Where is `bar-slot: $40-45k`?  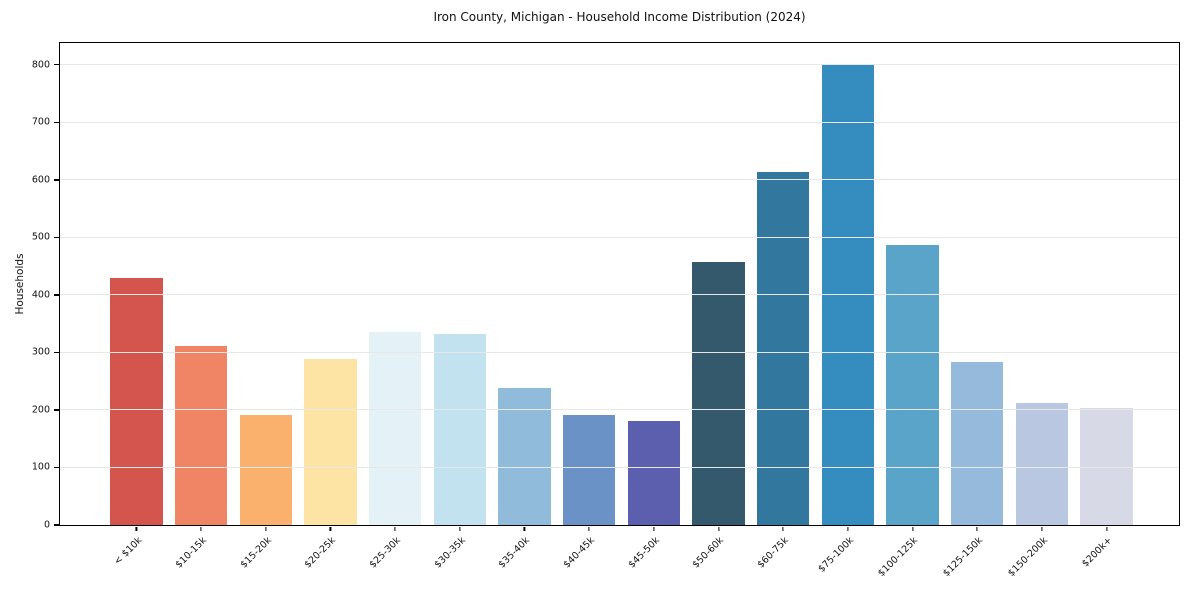 bar-slot: $40-45k is located at coordinates (589, 306).